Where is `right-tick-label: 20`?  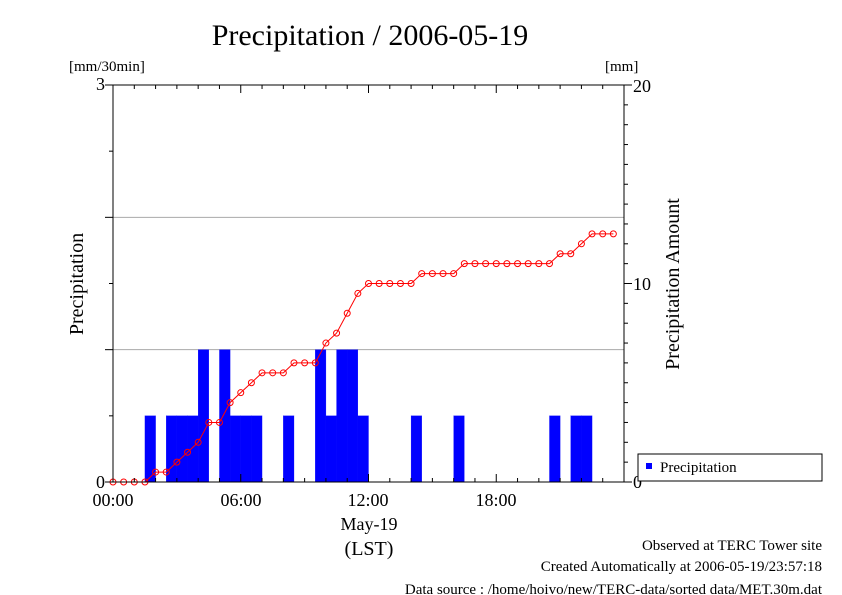
right-tick-label: 20 is located at coordinates (642, 86).